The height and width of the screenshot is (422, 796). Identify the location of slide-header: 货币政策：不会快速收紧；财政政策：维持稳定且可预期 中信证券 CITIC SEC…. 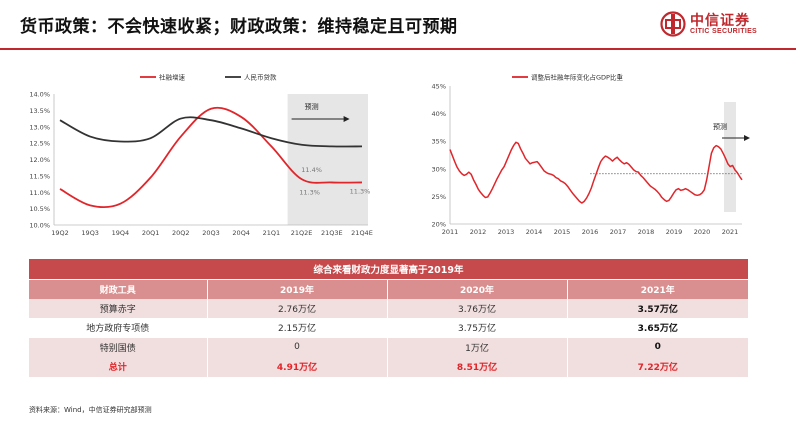
(398, 24).